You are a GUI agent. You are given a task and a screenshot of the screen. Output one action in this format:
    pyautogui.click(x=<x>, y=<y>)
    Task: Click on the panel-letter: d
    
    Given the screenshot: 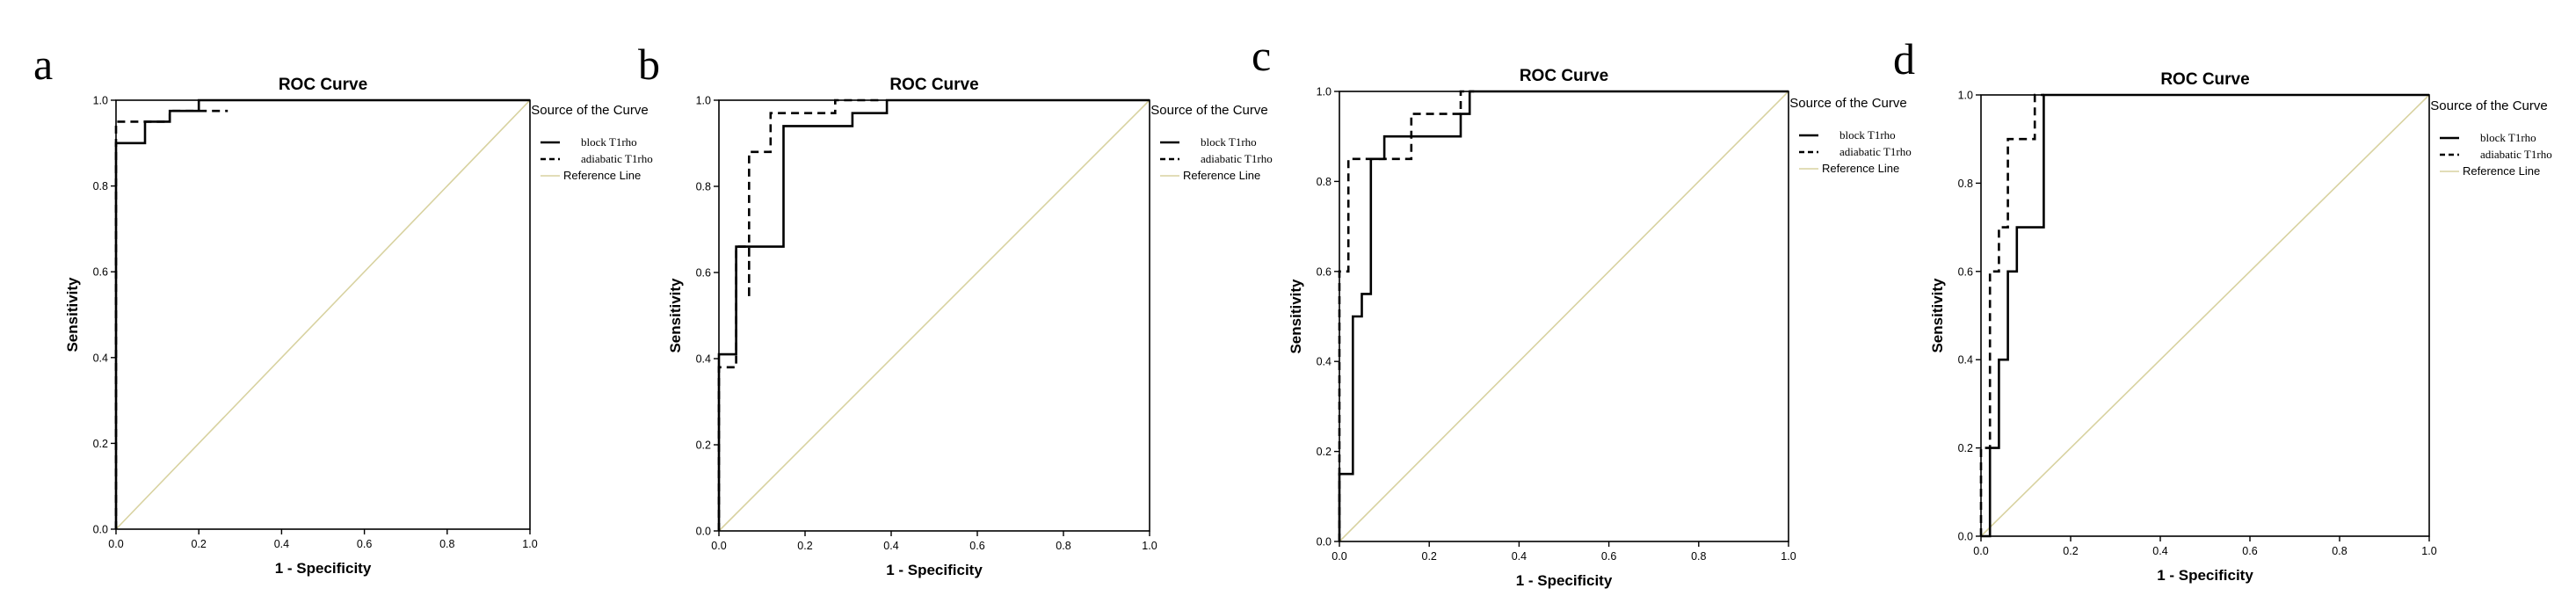 What is the action you would take?
    pyautogui.click(x=1904, y=59)
    